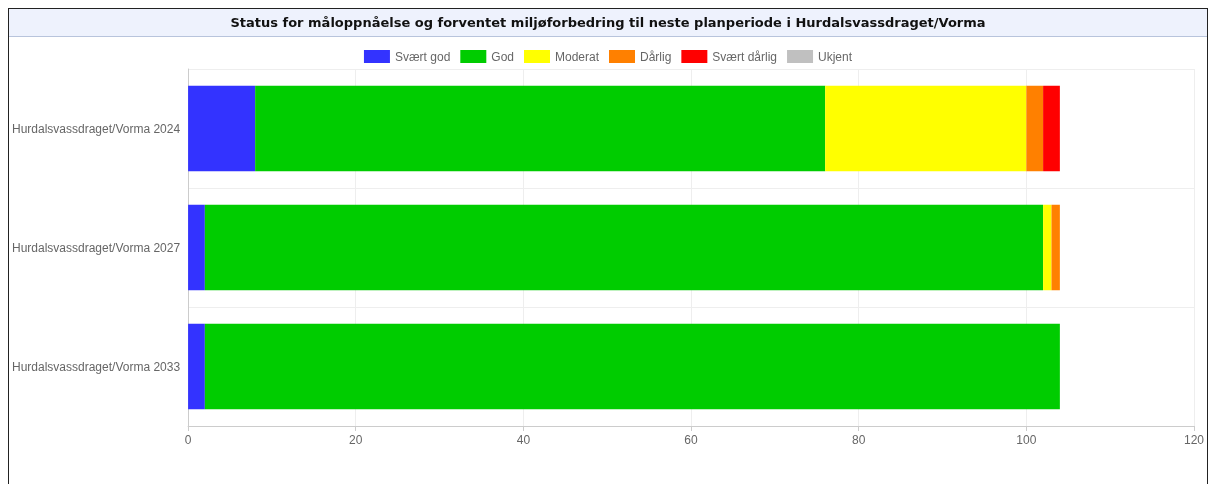 This screenshot has height=484, width=1210. What do you see at coordinates (835, 56) in the screenshot?
I see `legend-label: Ukjent` at bounding box center [835, 56].